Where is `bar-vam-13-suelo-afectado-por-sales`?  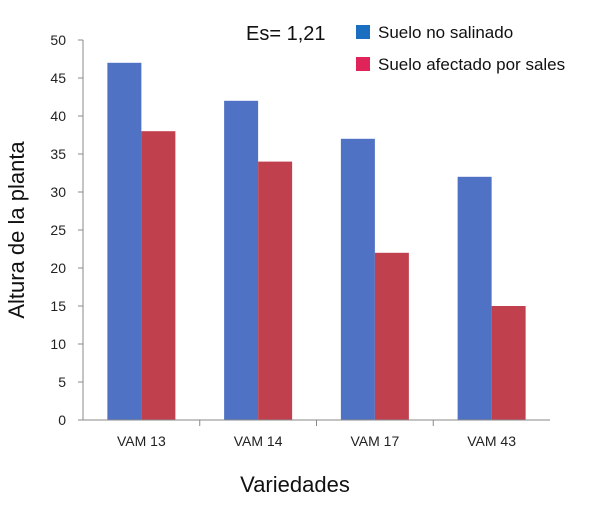
bar-vam-13-suelo-afectado-por-sales is located at coordinates (158, 275).